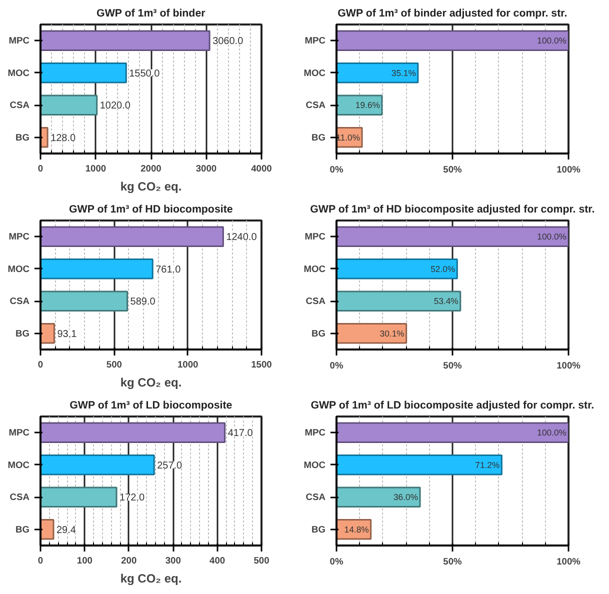 The width and height of the screenshot is (609, 594). I want to click on data-label: 30.1%, so click(392, 333).